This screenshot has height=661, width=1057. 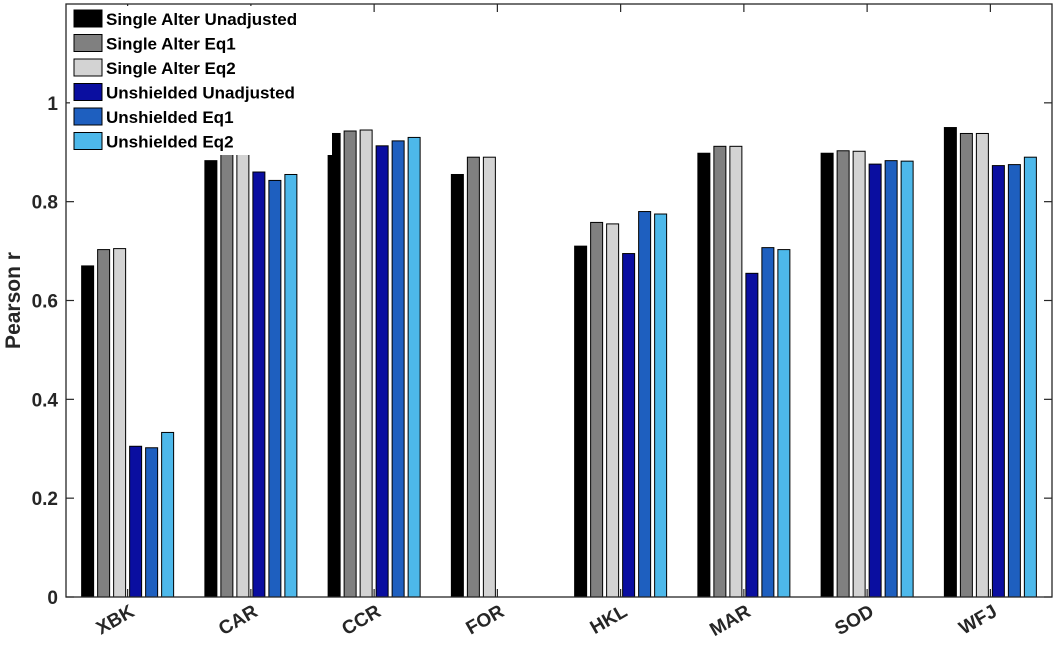 What do you see at coordinates (45, 499) in the screenshot?
I see `y-tick-label: 0.2` at bounding box center [45, 499].